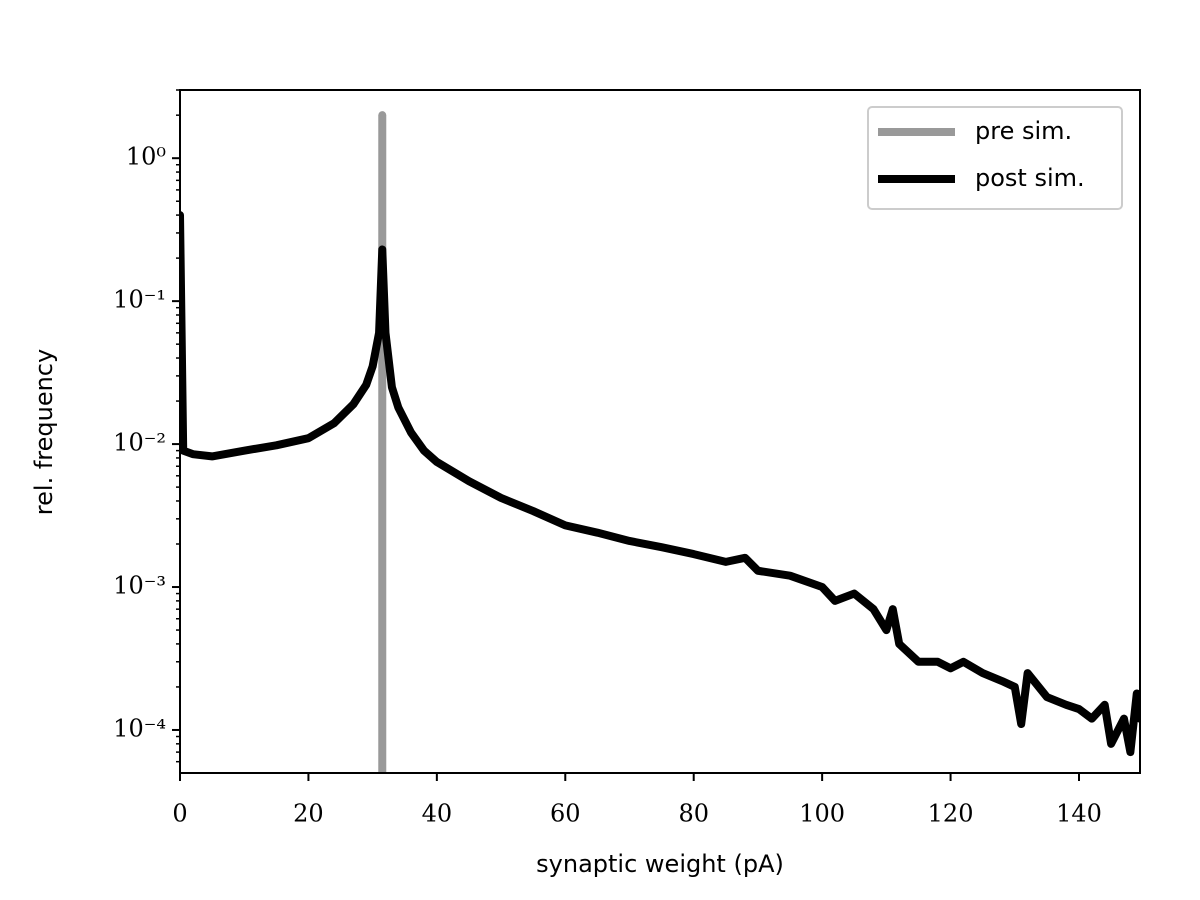 The width and height of the screenshot is (1200, 900). What do you see at coordinates (44, 432) in the screenshot?
I see `y-axis-label: rel. frequency` at bounding box center [44, 432].